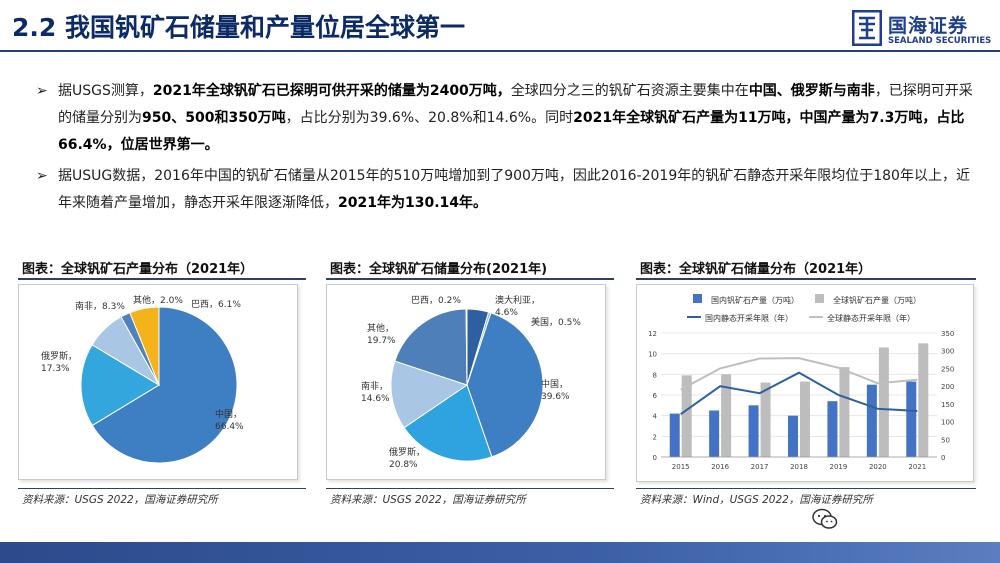 The height and width of the screenshot is (563, 1000). What do you see at coordinates (518, 307) in the screenshot?
I see `pie-label-australia: 澳大利亚， 4.6%` at bounding box center [518, 307].